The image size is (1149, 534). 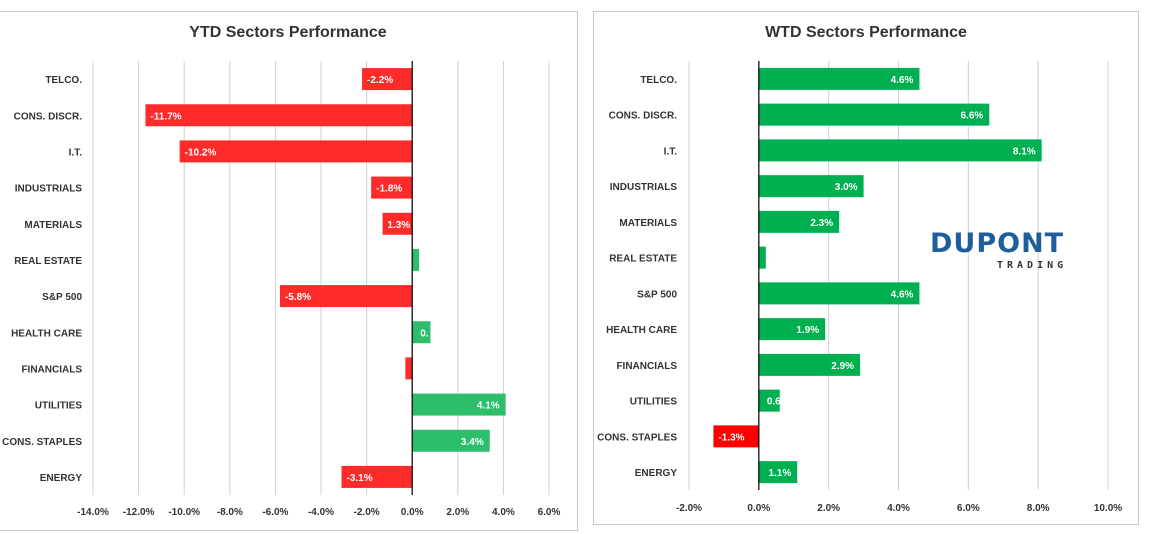 I want to click on wtd-data-label: -1.3%, so click(x=731, y=437).